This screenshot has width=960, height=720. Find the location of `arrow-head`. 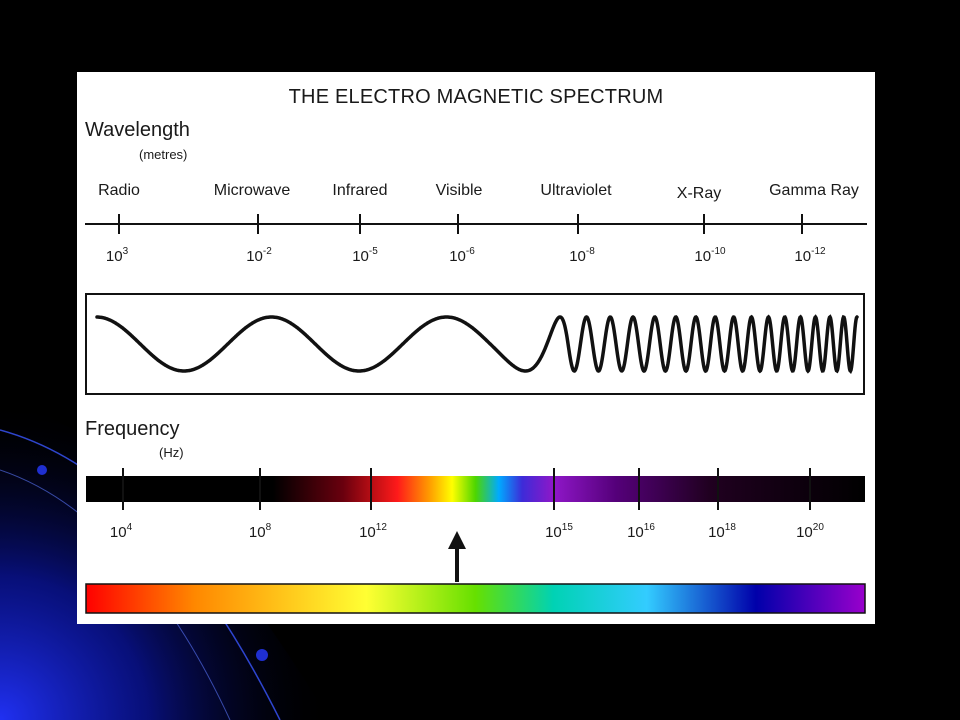

arrow-head is located at coordinates (457, 540).